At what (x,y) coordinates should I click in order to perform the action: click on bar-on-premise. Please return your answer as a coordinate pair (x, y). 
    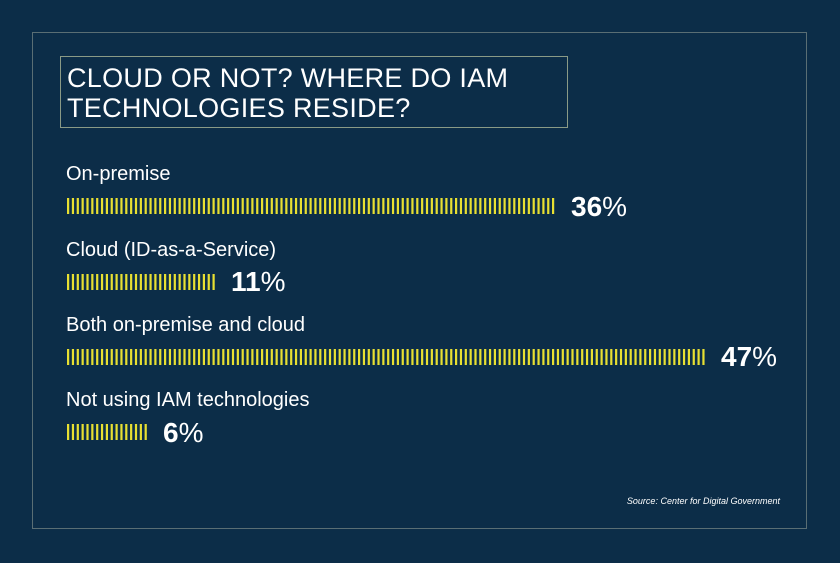
    Looking at the image, I should click on (312, 206).